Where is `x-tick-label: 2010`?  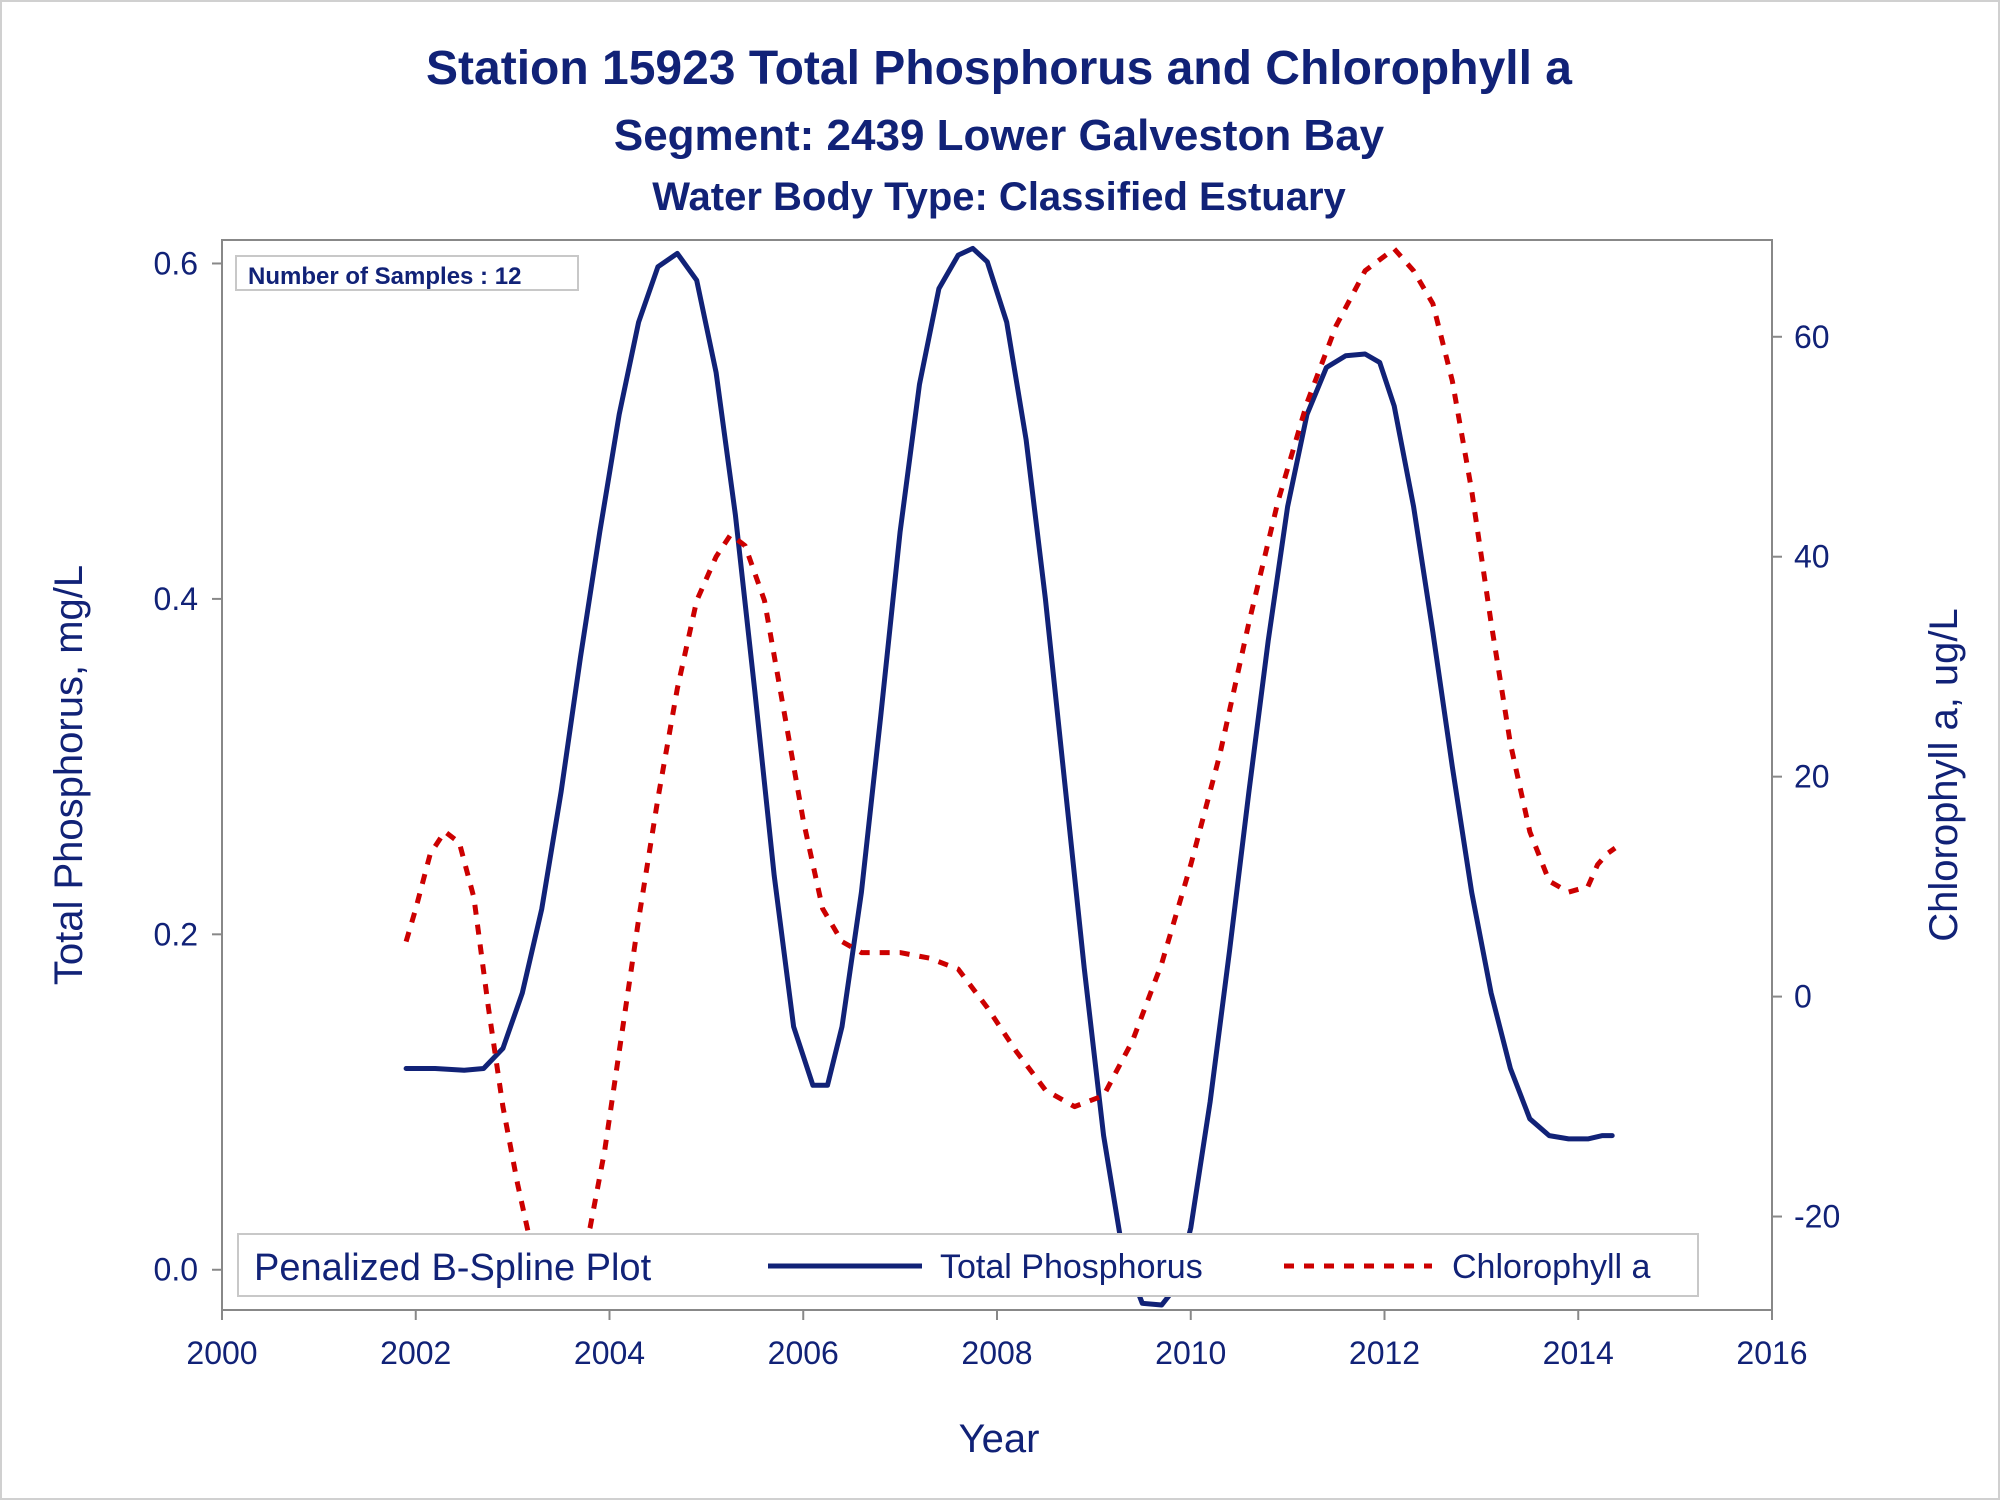 x-tick-label: 2010 is located at coordinates (1190, 1353).